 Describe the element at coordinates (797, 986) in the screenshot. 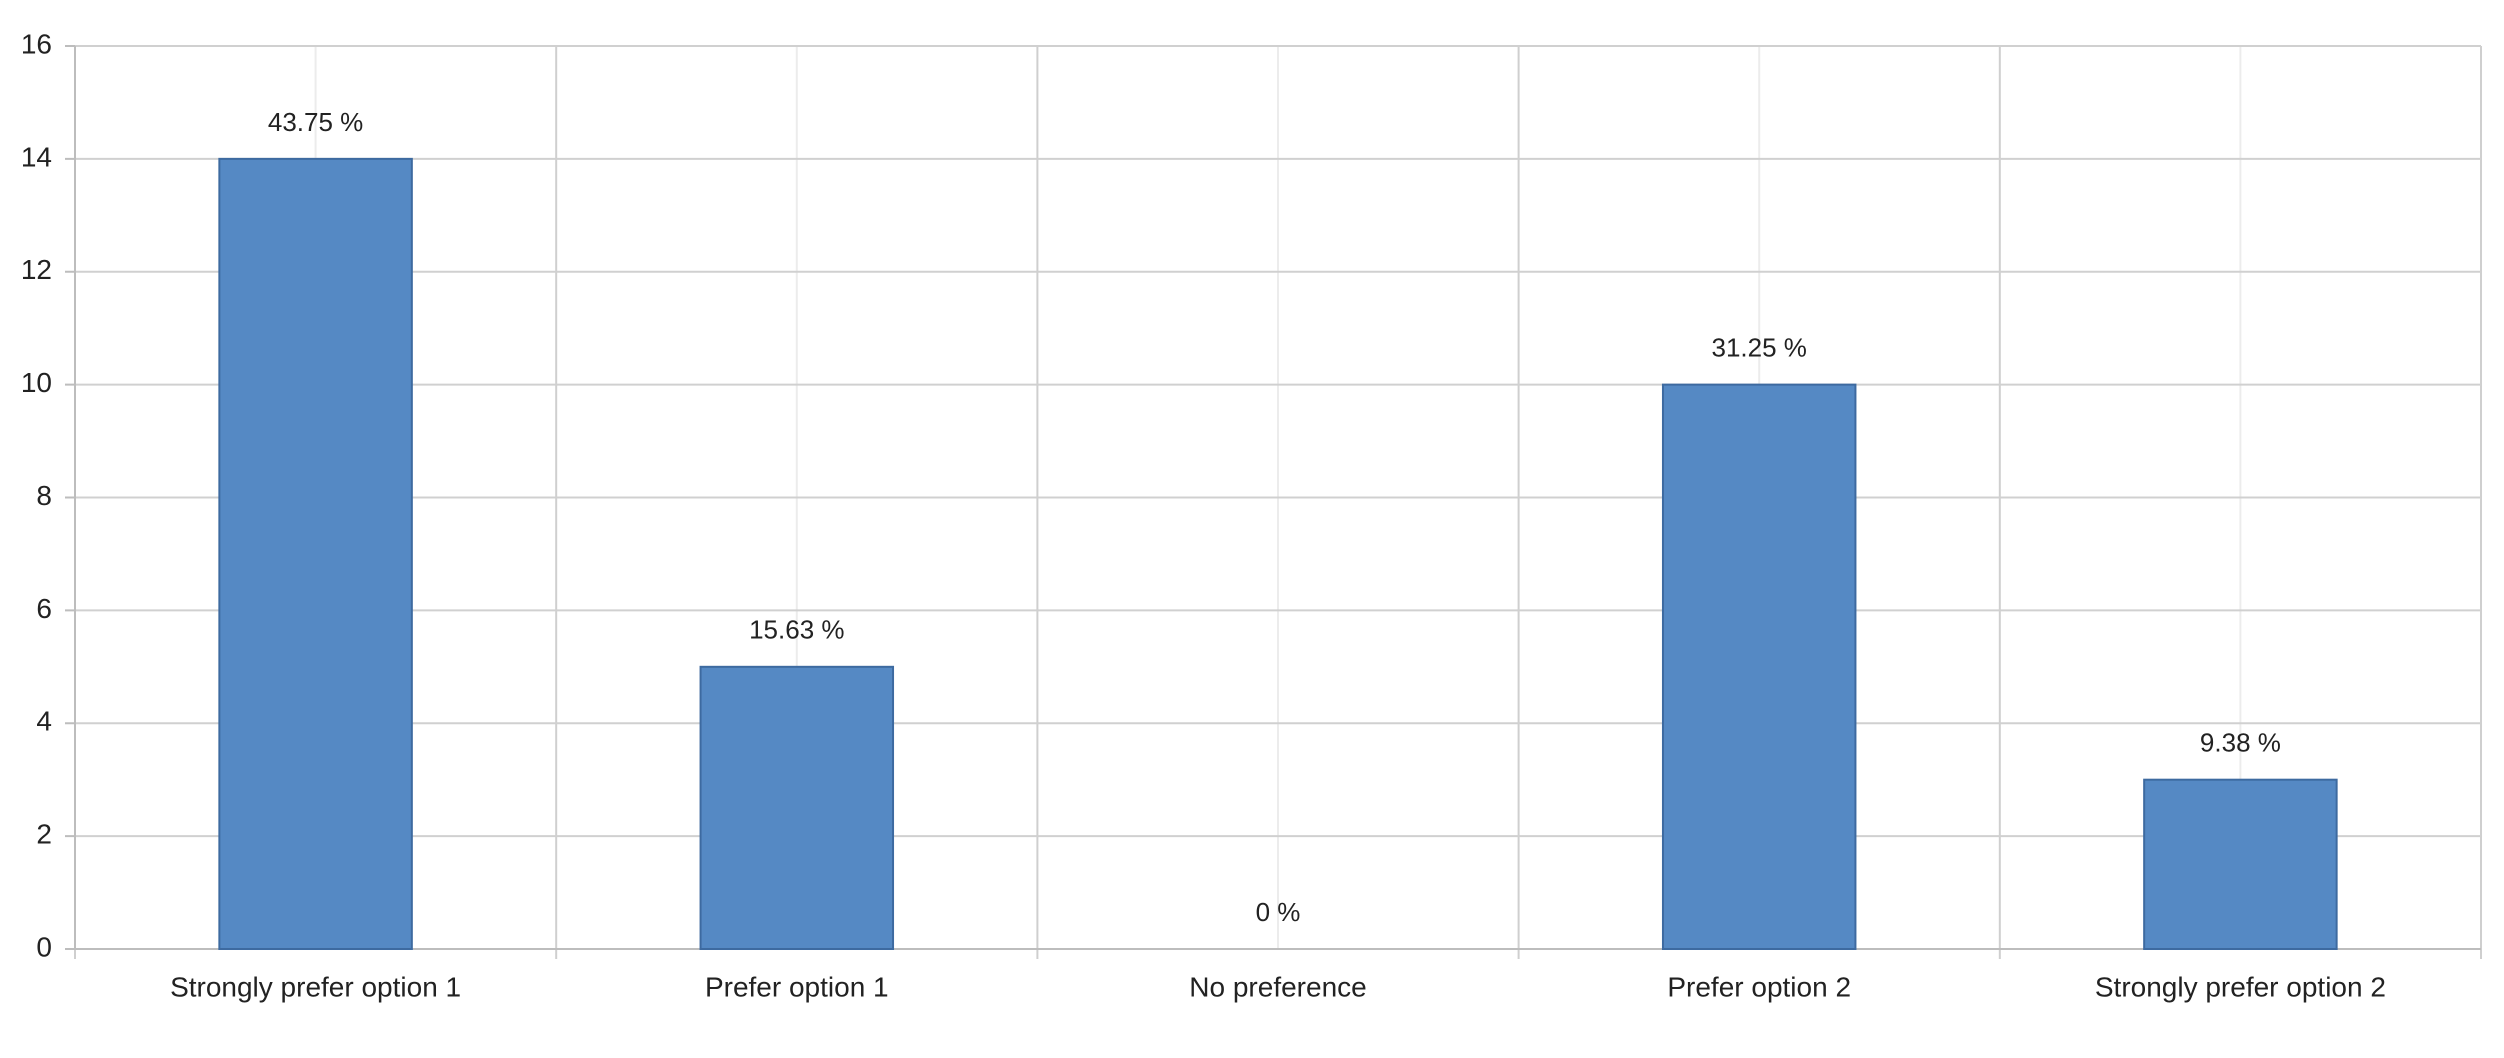

I see `x-tick-label: Prefer option 1` at that location.